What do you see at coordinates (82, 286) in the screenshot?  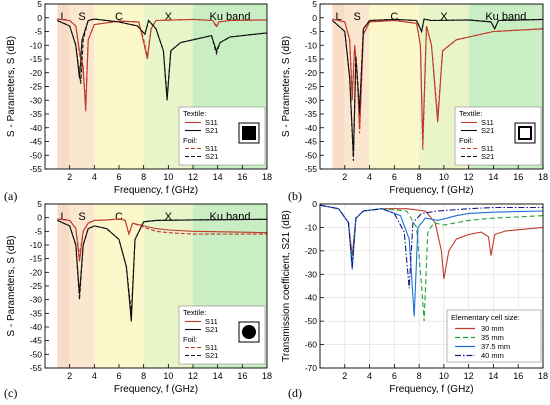 I see `band-s` at bounding box center [82, 286].